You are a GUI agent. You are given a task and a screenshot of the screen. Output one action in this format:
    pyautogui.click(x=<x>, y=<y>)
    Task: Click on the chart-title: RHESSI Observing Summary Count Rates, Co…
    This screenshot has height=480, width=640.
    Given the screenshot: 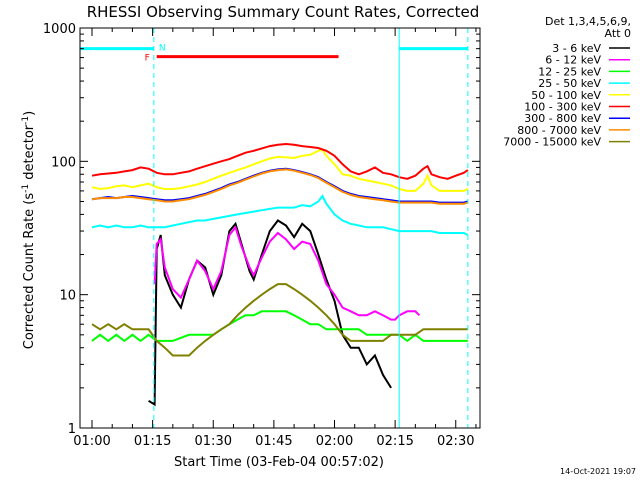 What is the action you would take?
    pyautogui.click(x=283, y=12)
    